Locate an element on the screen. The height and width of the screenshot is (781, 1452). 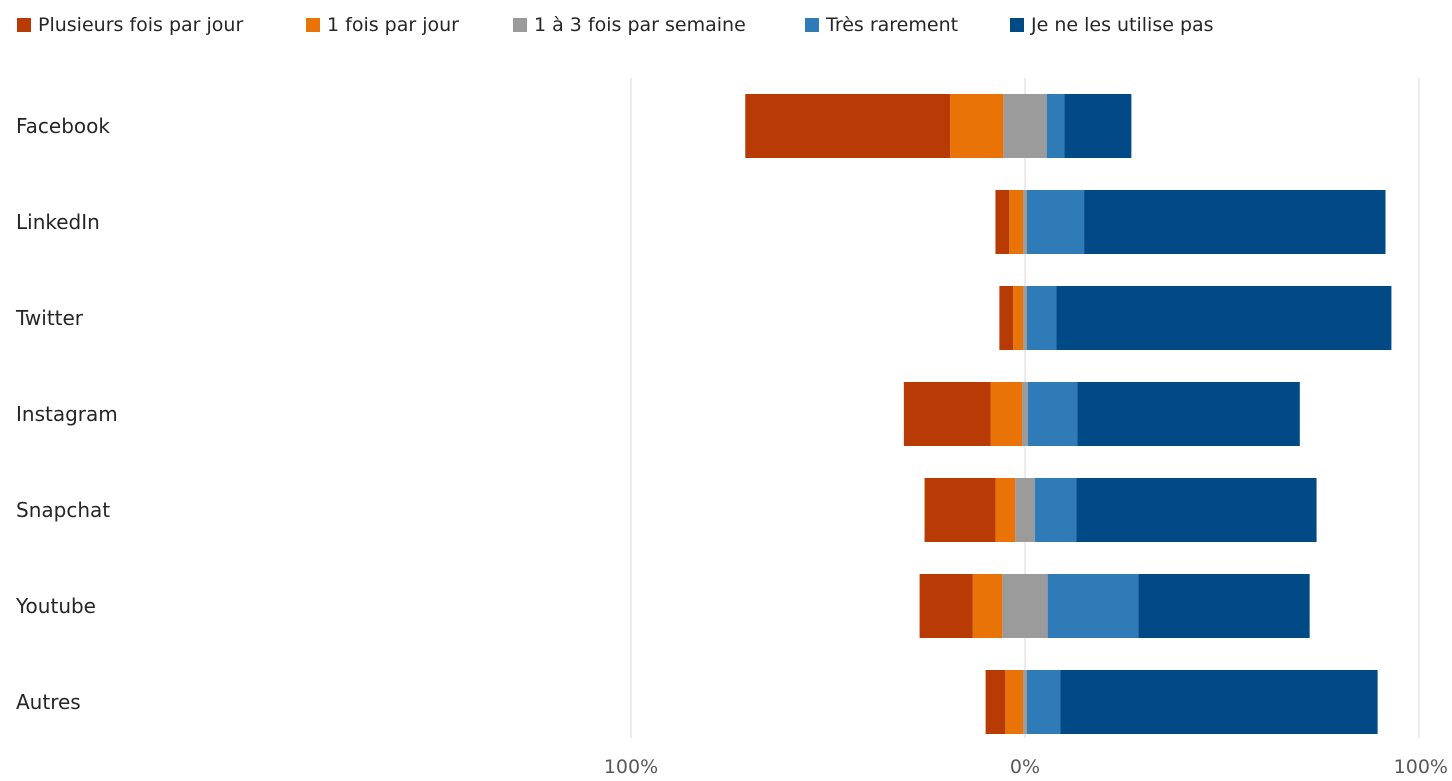
bar-row-linkedin is located at coordinates (1190, 222).